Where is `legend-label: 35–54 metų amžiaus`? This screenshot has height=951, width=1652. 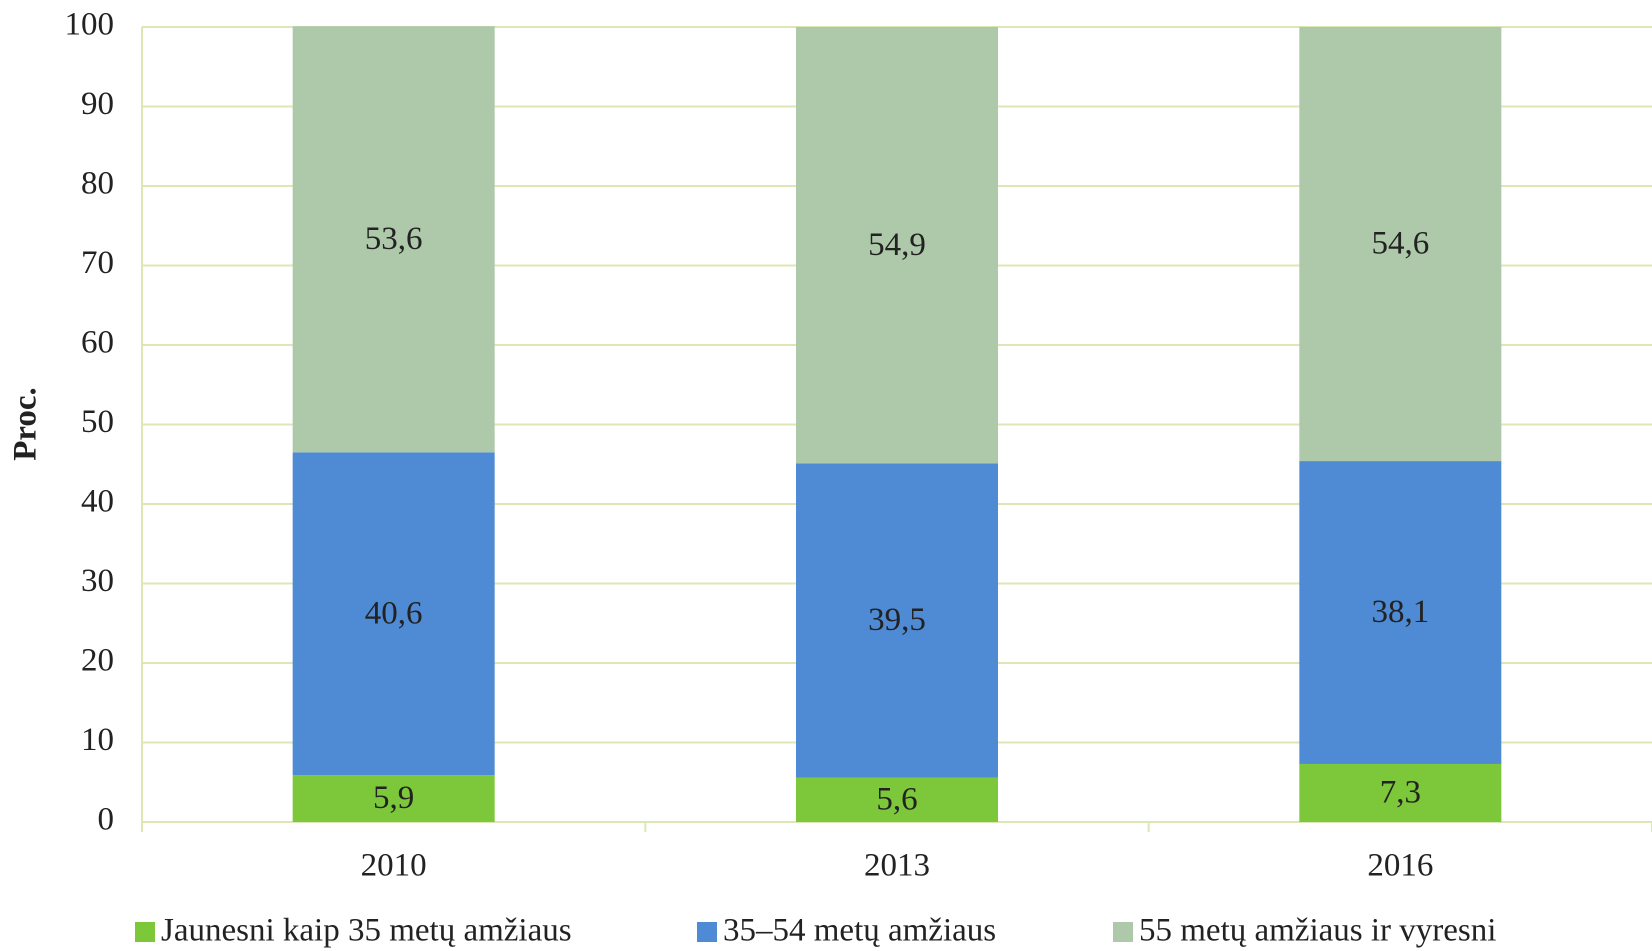 legend-label: 35–54 metų amžiaus is located at coordinates (859, 931).